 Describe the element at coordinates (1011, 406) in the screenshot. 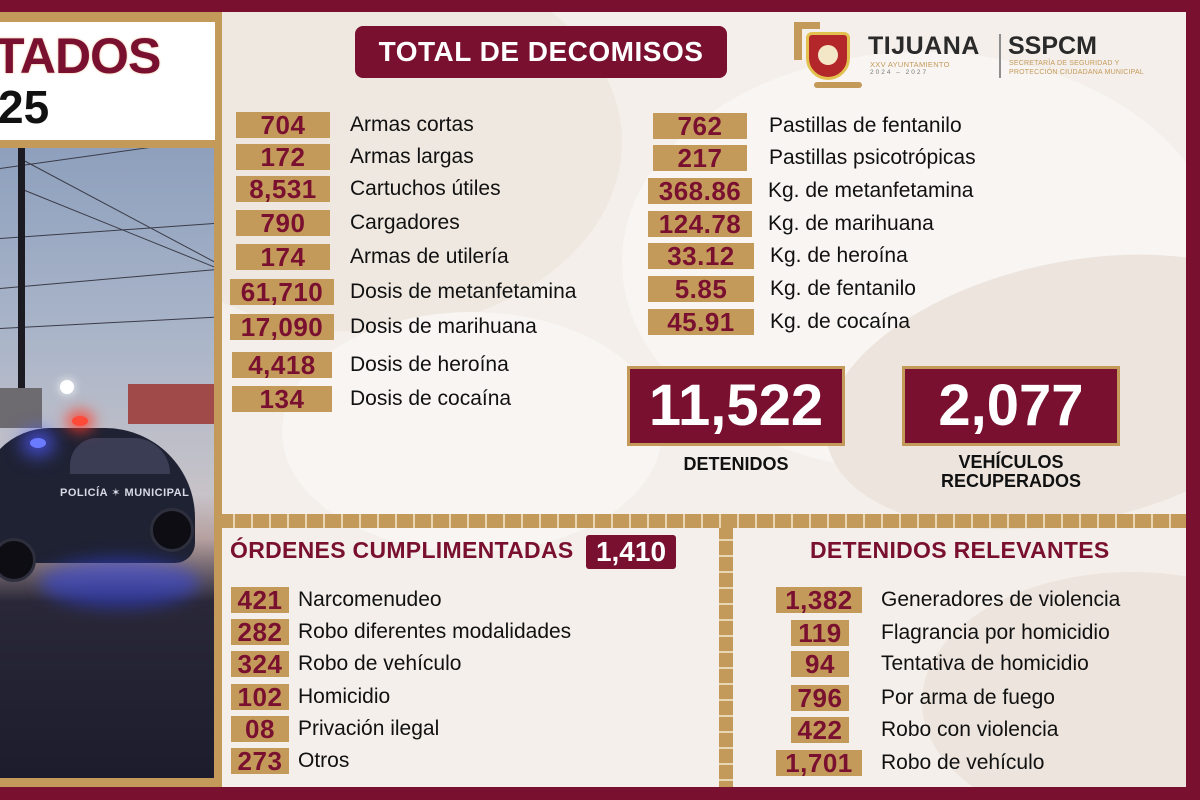

I see `vehiculos-total: 2,077` at that location.